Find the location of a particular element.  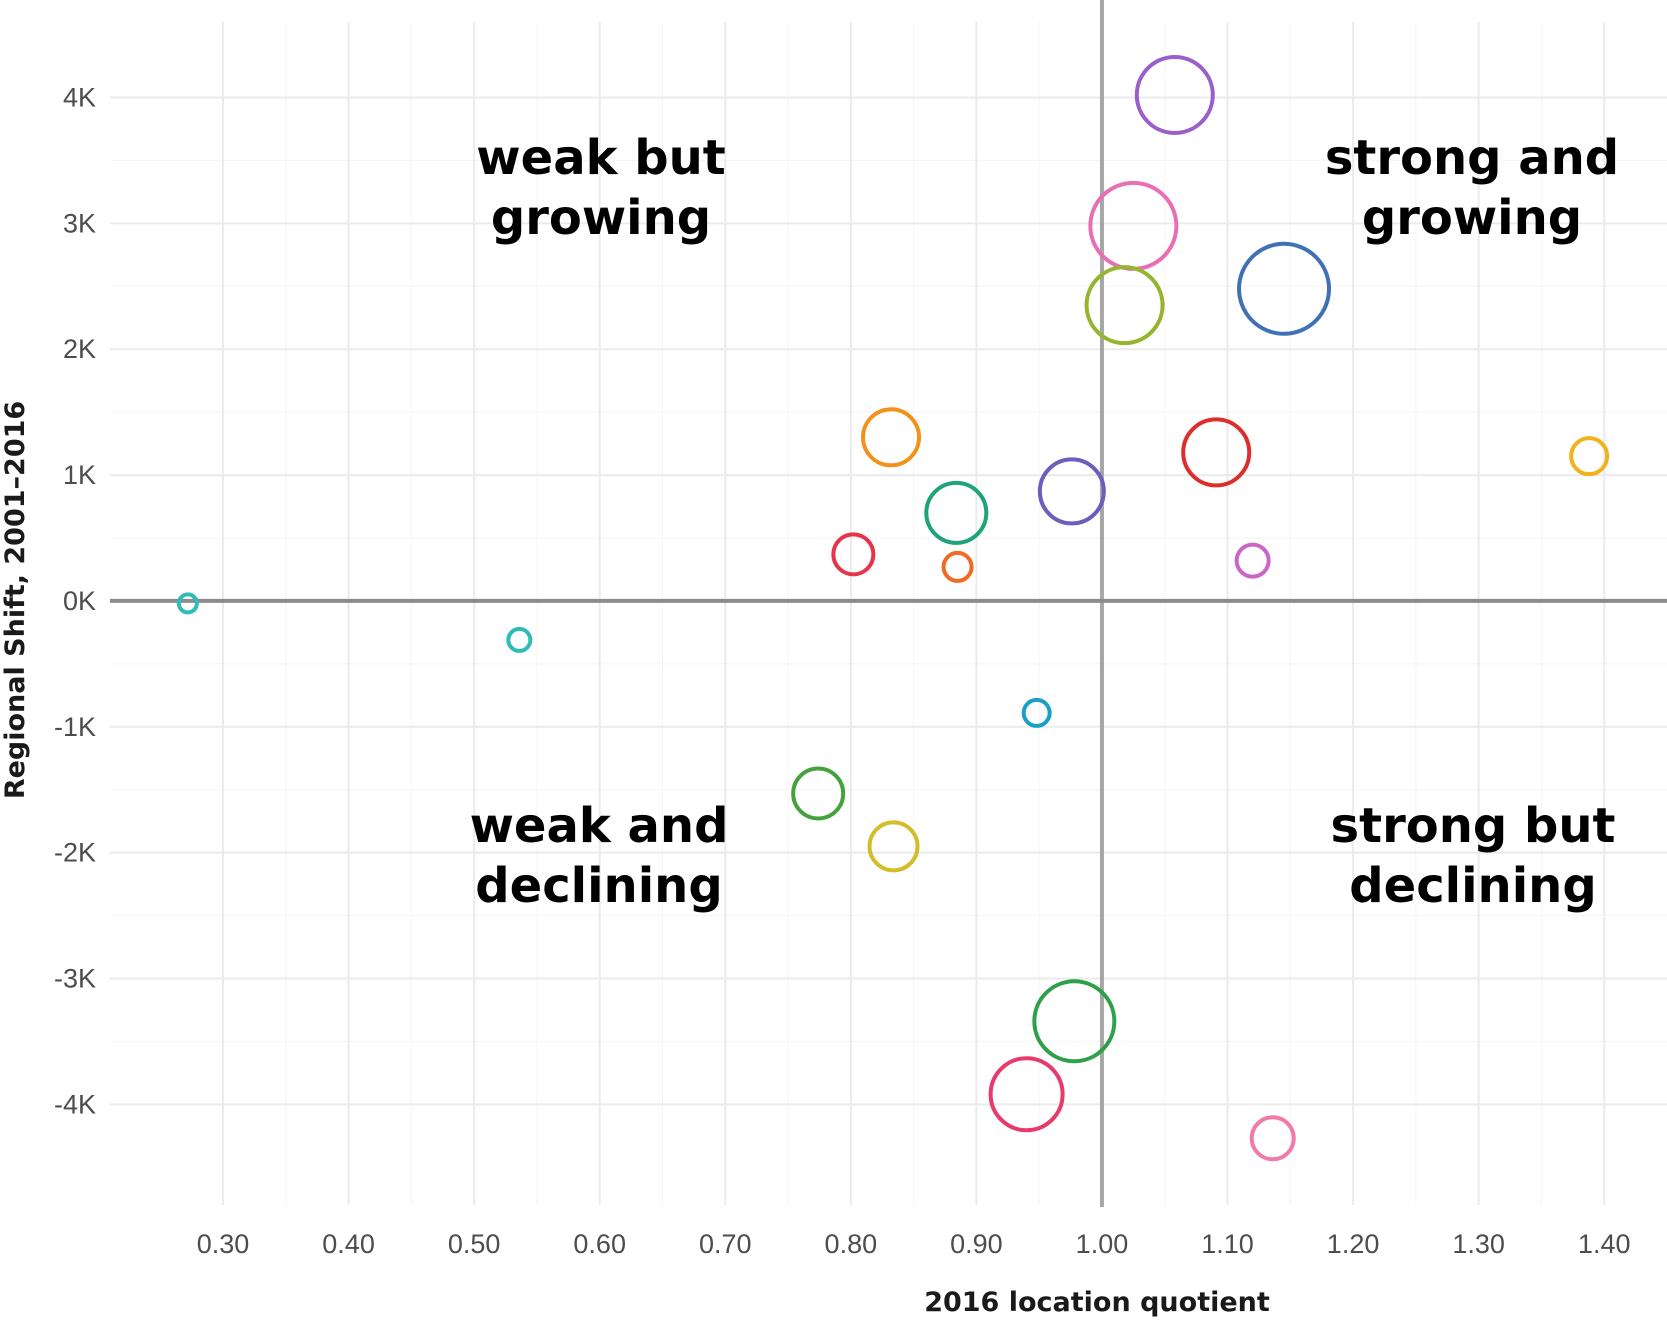

quadrant-label-top-left: growing is located at coordinates (601, 218).